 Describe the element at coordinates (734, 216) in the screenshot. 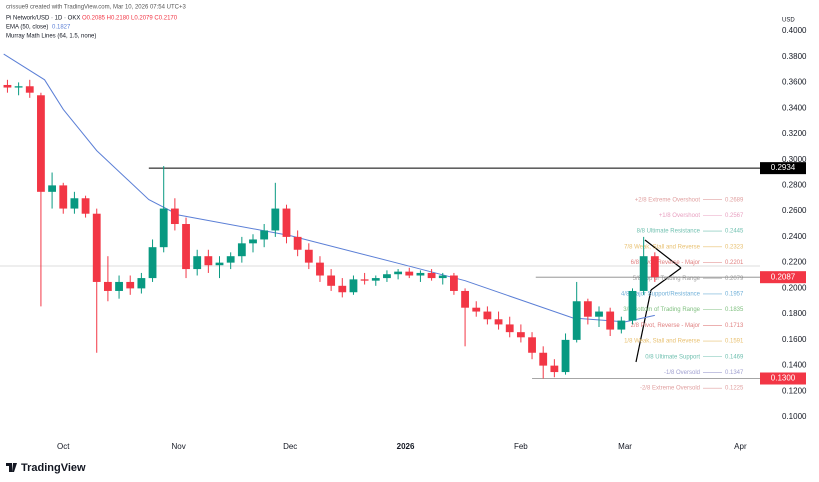

I see `murray-value: 0.2567` at that location.